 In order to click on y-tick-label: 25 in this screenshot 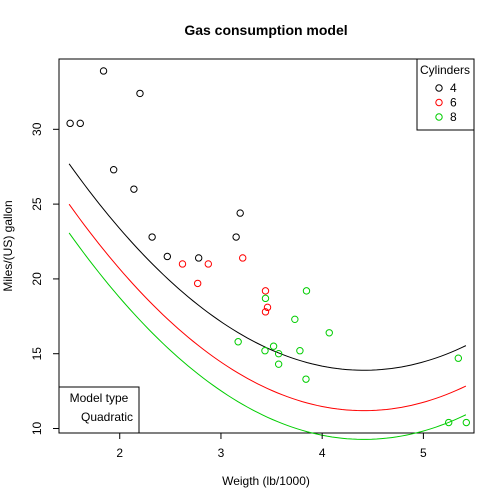, I will do `click(37, 204)`.